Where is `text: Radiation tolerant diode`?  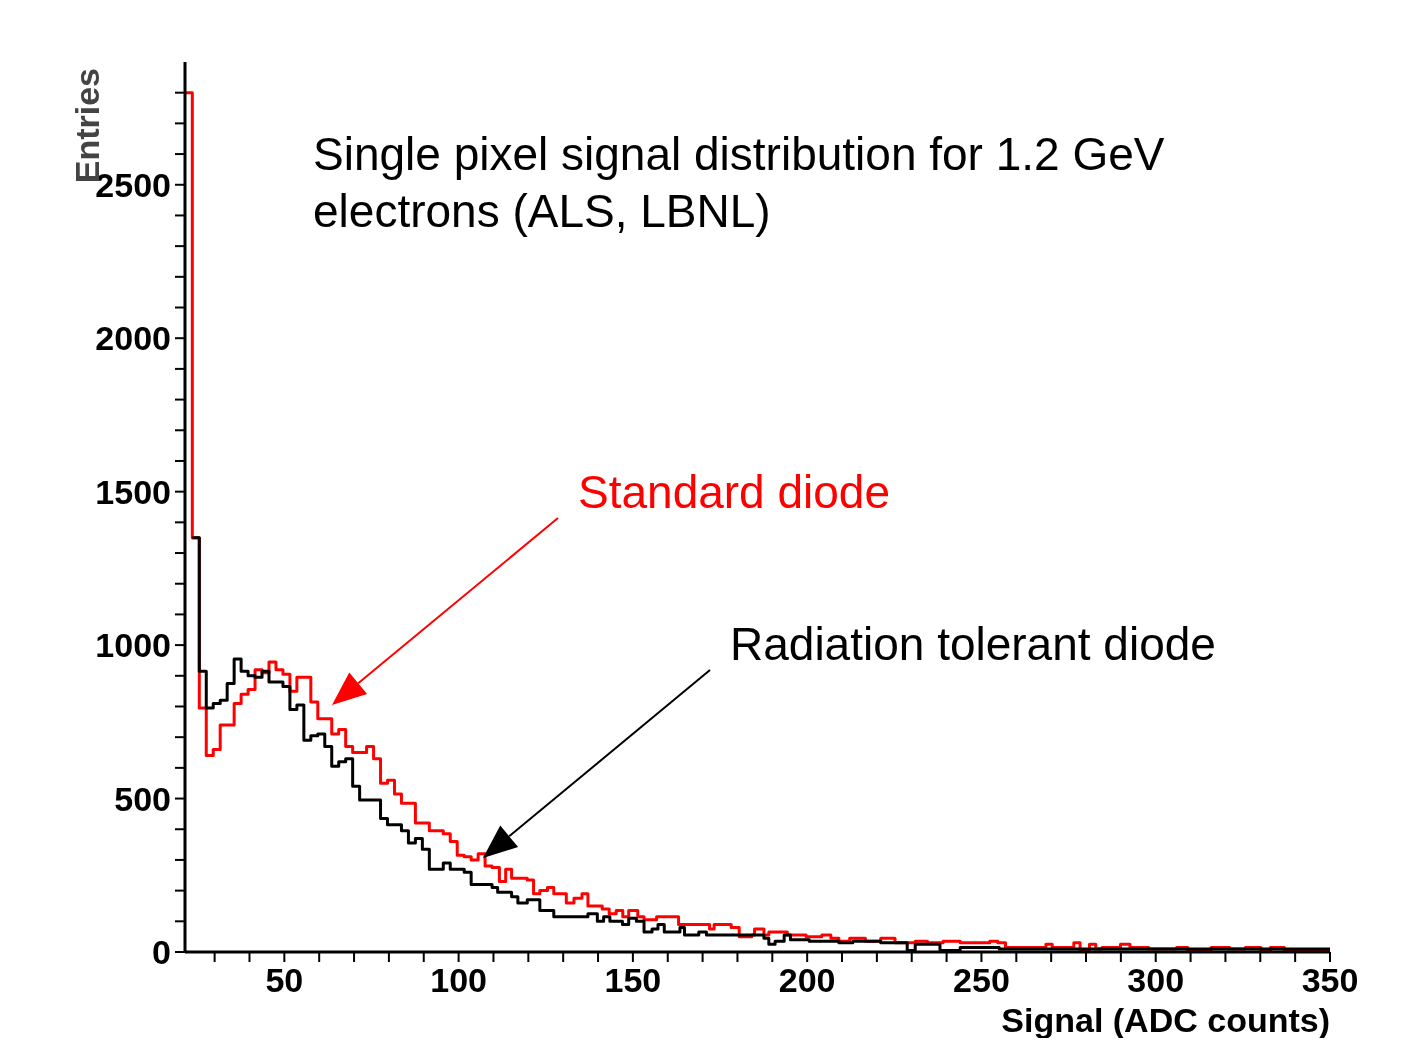
text: Radiation tolerant diode is located at coordinates (973, 644).